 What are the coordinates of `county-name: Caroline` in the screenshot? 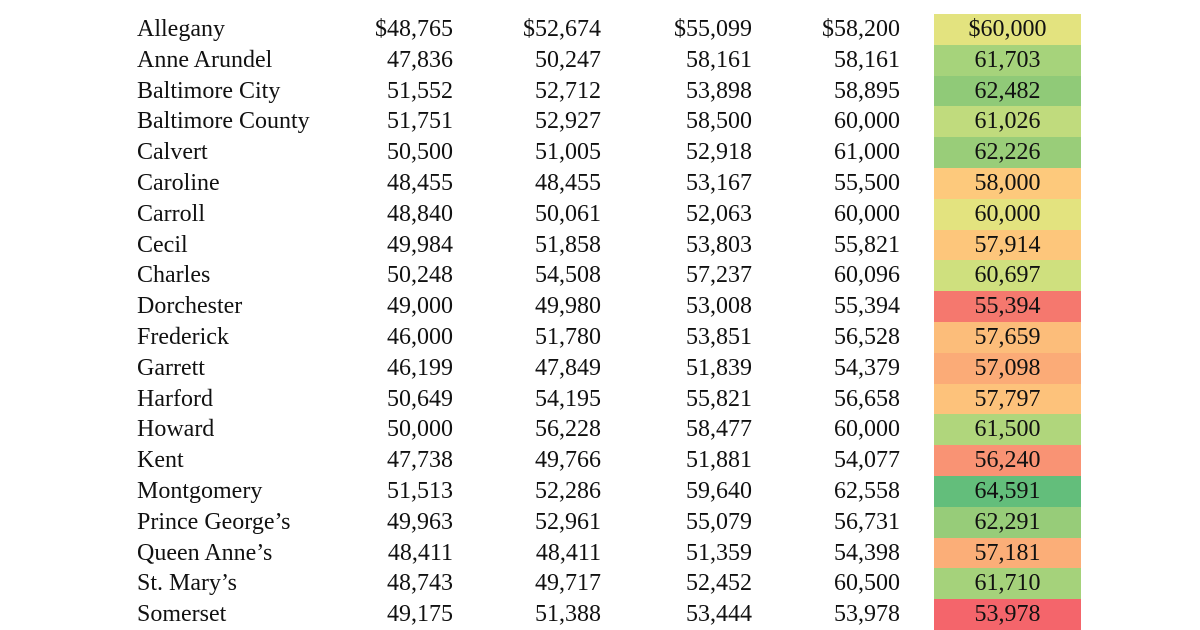 It's located at (178, 182).